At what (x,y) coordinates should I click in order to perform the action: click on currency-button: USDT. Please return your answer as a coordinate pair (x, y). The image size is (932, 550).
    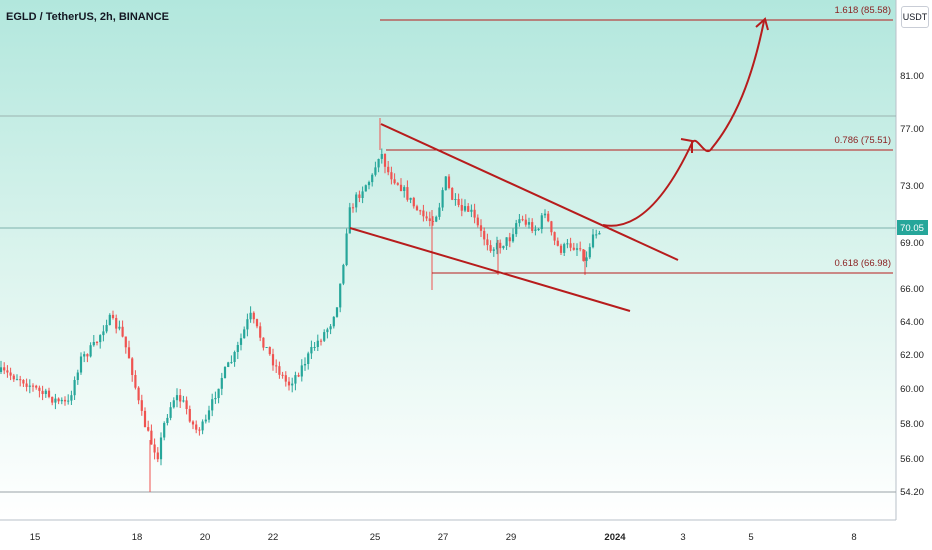
    Looking at the image, I should click on (915, 17).